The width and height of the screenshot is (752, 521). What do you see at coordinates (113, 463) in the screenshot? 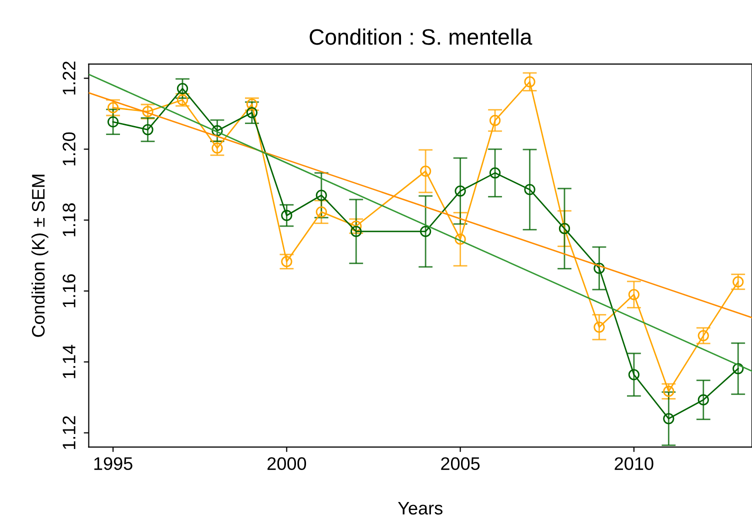
I see `x-tick-label: 1995` at bounding box center [113, 463].